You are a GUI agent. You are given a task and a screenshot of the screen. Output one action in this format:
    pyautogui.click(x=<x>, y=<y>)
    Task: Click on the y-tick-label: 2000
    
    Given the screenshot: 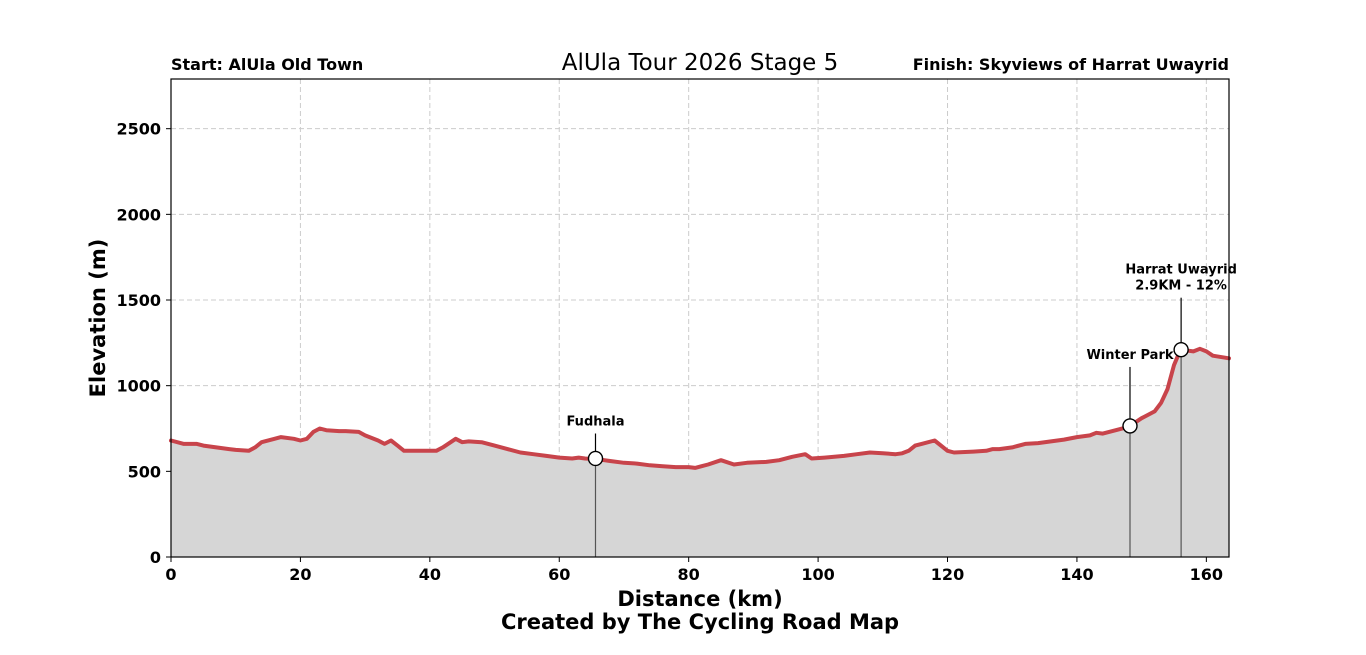 What is the action you would take?
    pyautogui.click(x=138, y=214)
    